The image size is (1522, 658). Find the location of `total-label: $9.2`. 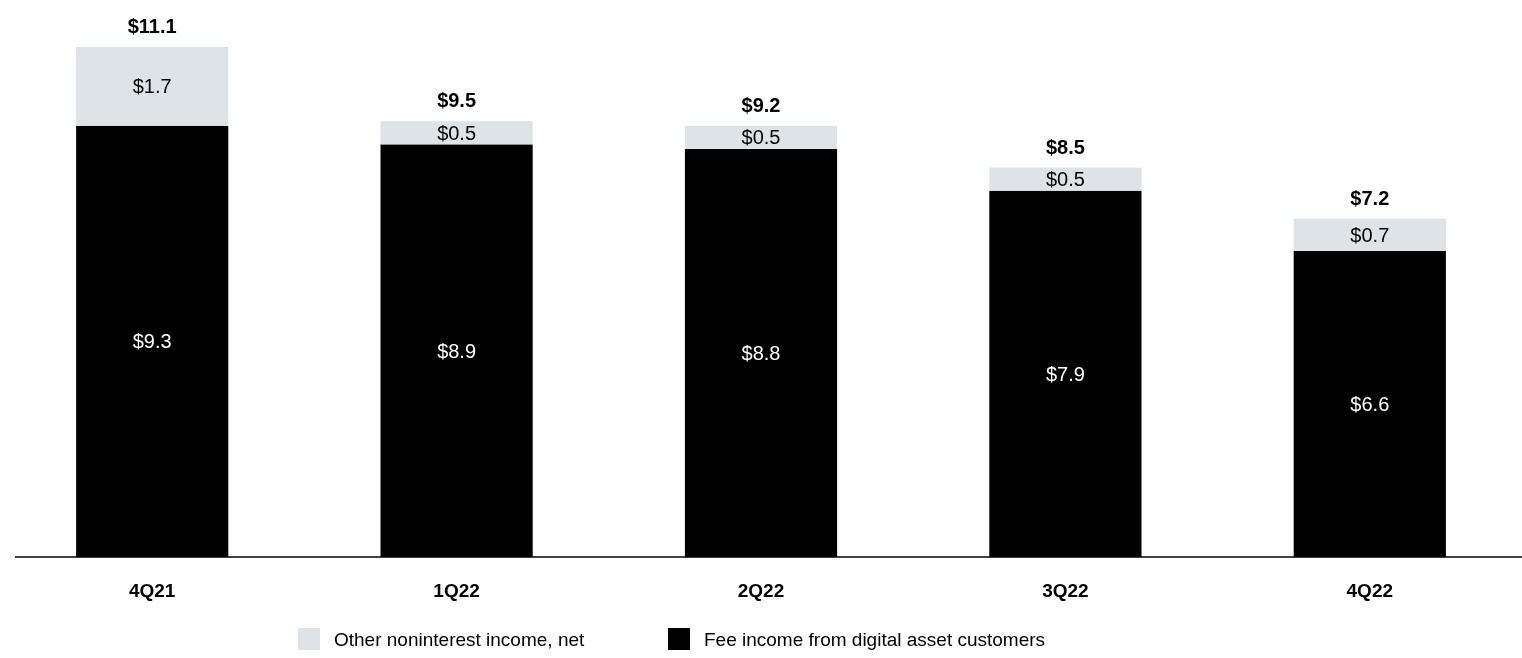

total-label: $9.2 is located at coordinates (761, 104).